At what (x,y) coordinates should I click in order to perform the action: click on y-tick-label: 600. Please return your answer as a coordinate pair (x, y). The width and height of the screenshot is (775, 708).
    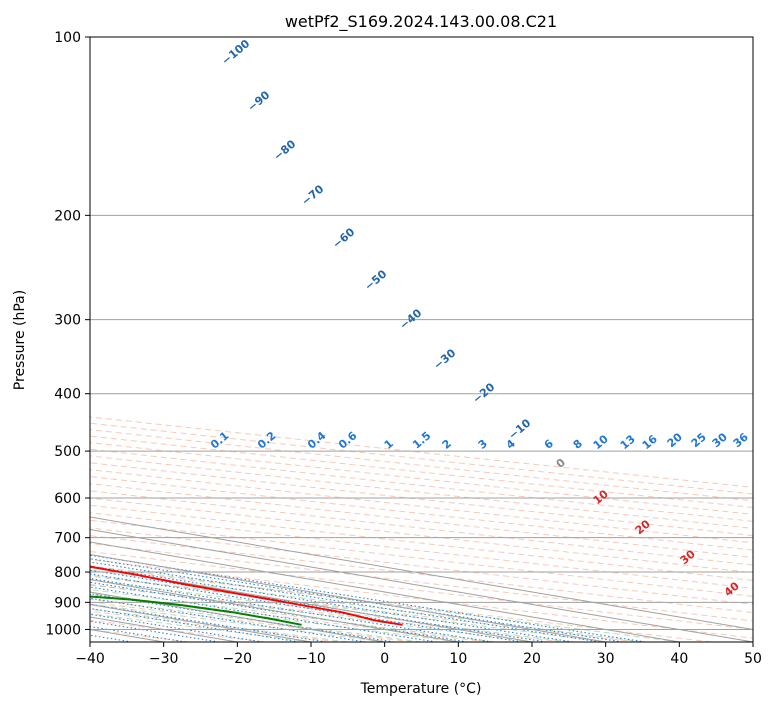
    Looking at the image, I should click on (67, 499).